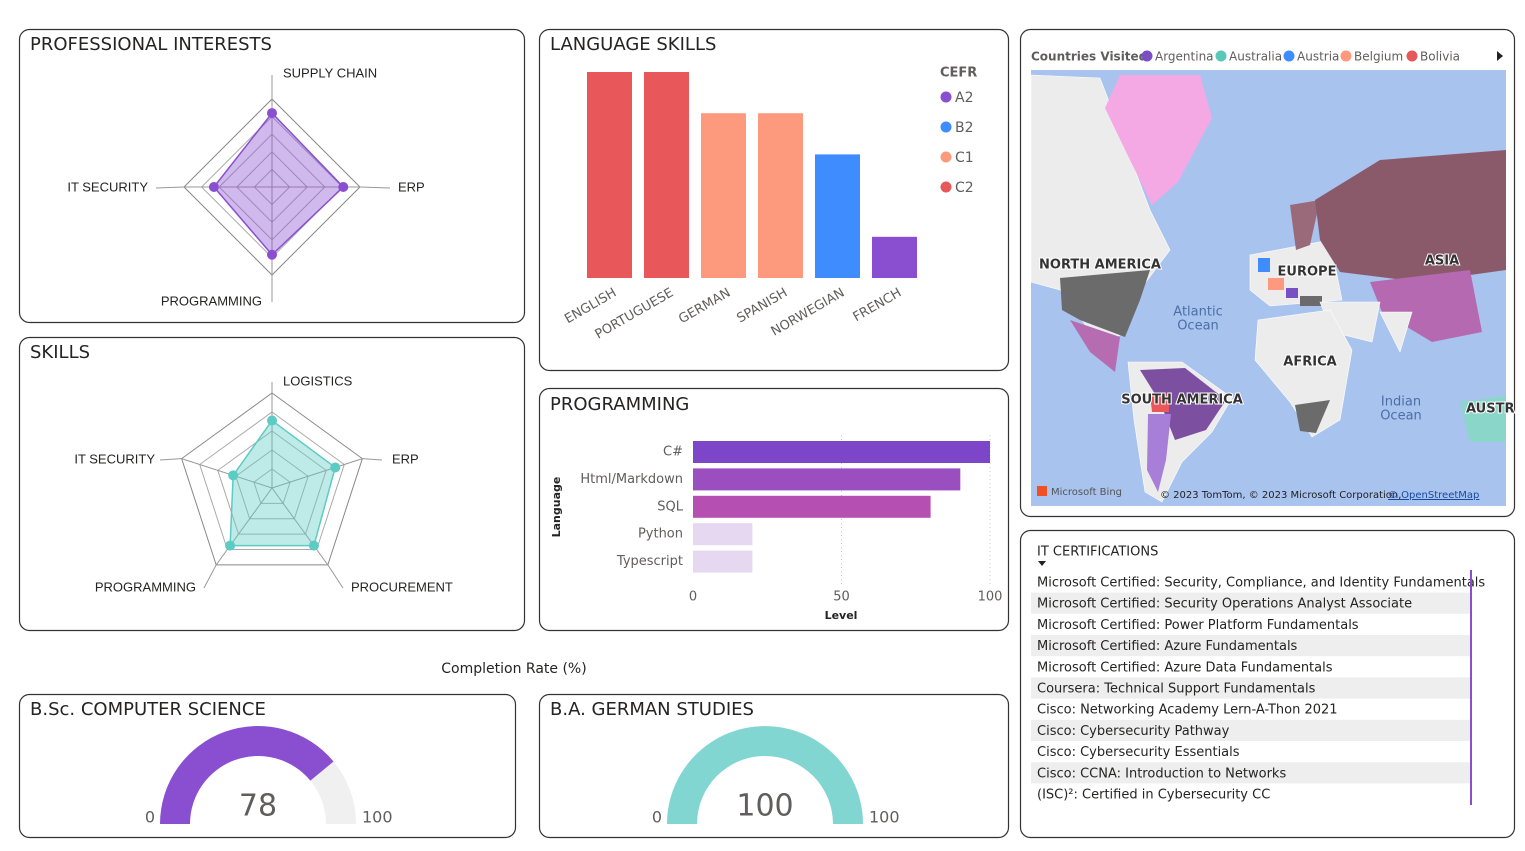 Image resolution: width=1525 pixels, height=851 pixels. I want to click on table-title: IT CERTIFICATIONS, so click(1097, 552).